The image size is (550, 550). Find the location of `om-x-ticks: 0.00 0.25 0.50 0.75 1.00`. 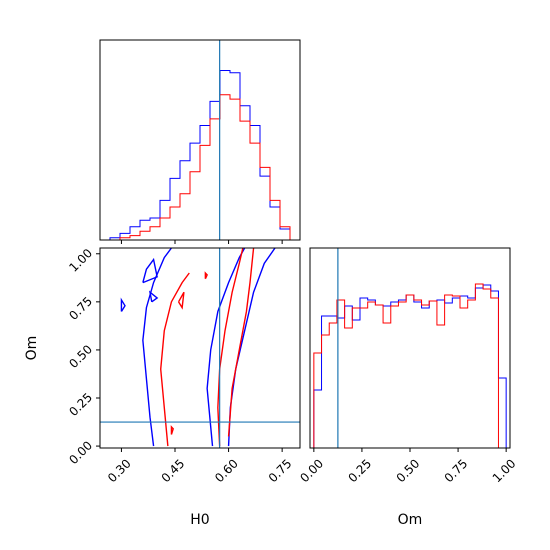

om-x-ticks: 0.00 0.25 0.50 0.75 1.00 is located at coordinates (407, 466).